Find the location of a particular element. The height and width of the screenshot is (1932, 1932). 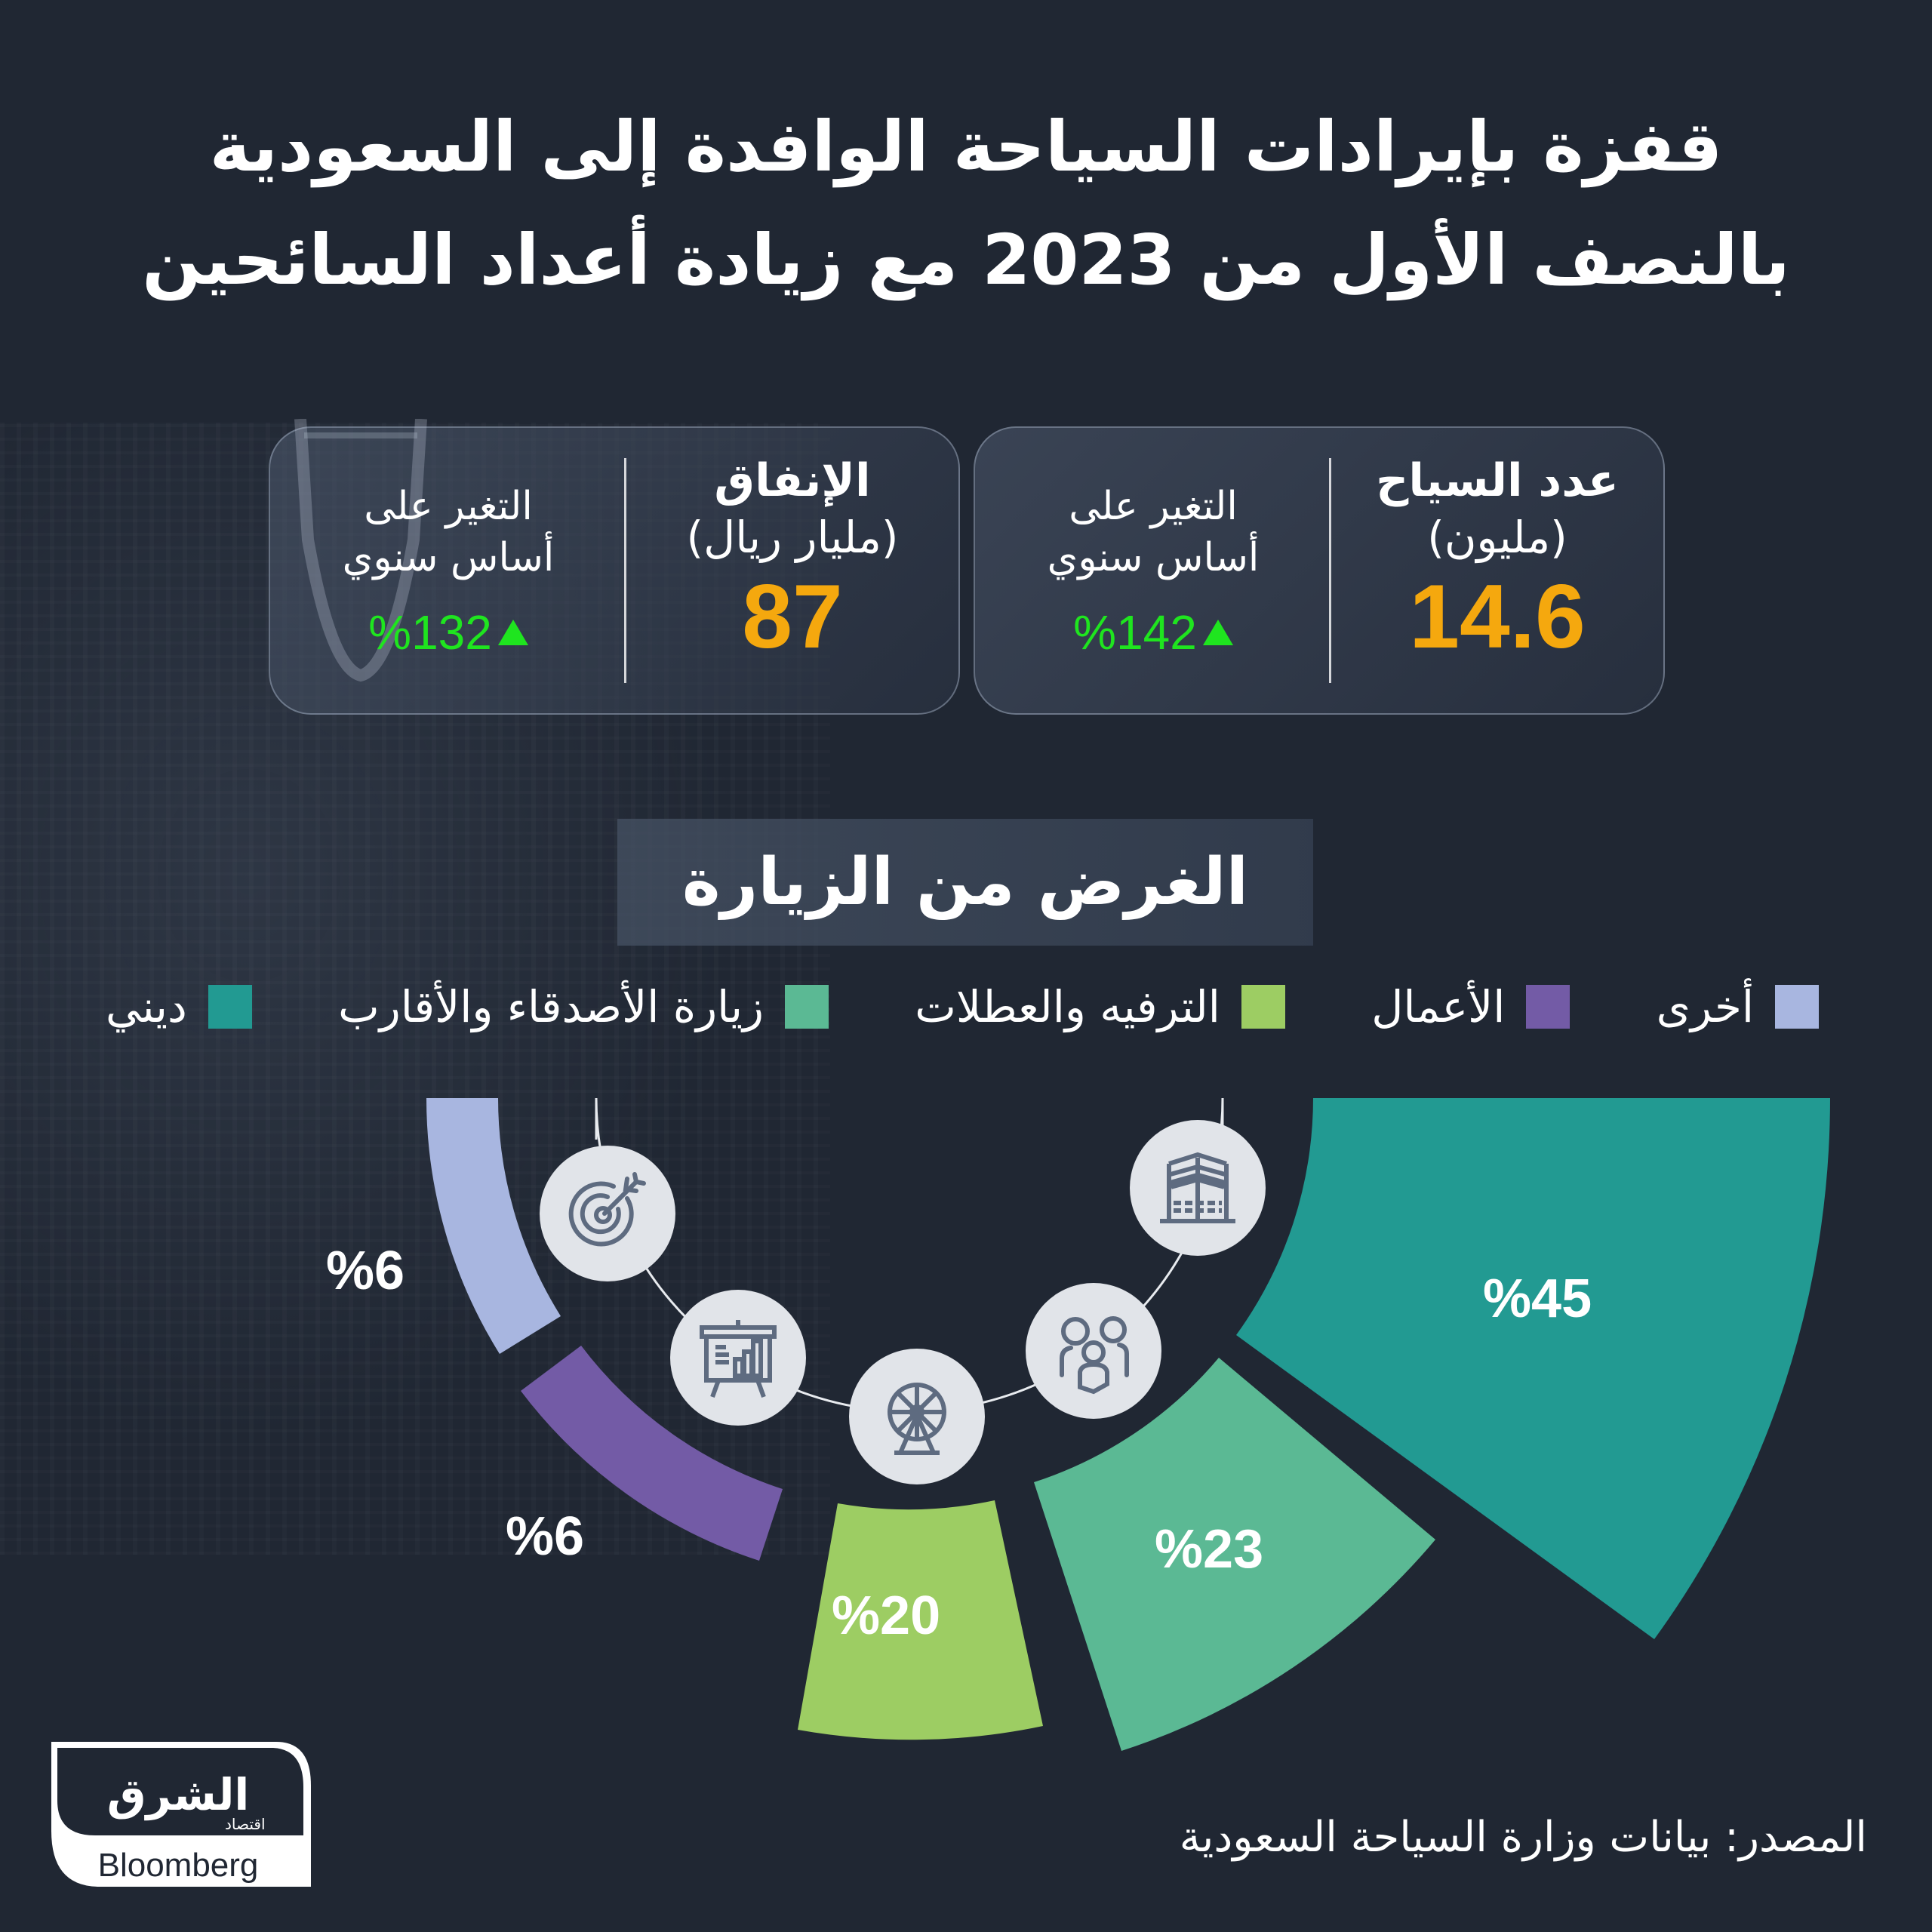

yoy-percent: %132 is located at coordinates (430, 632).